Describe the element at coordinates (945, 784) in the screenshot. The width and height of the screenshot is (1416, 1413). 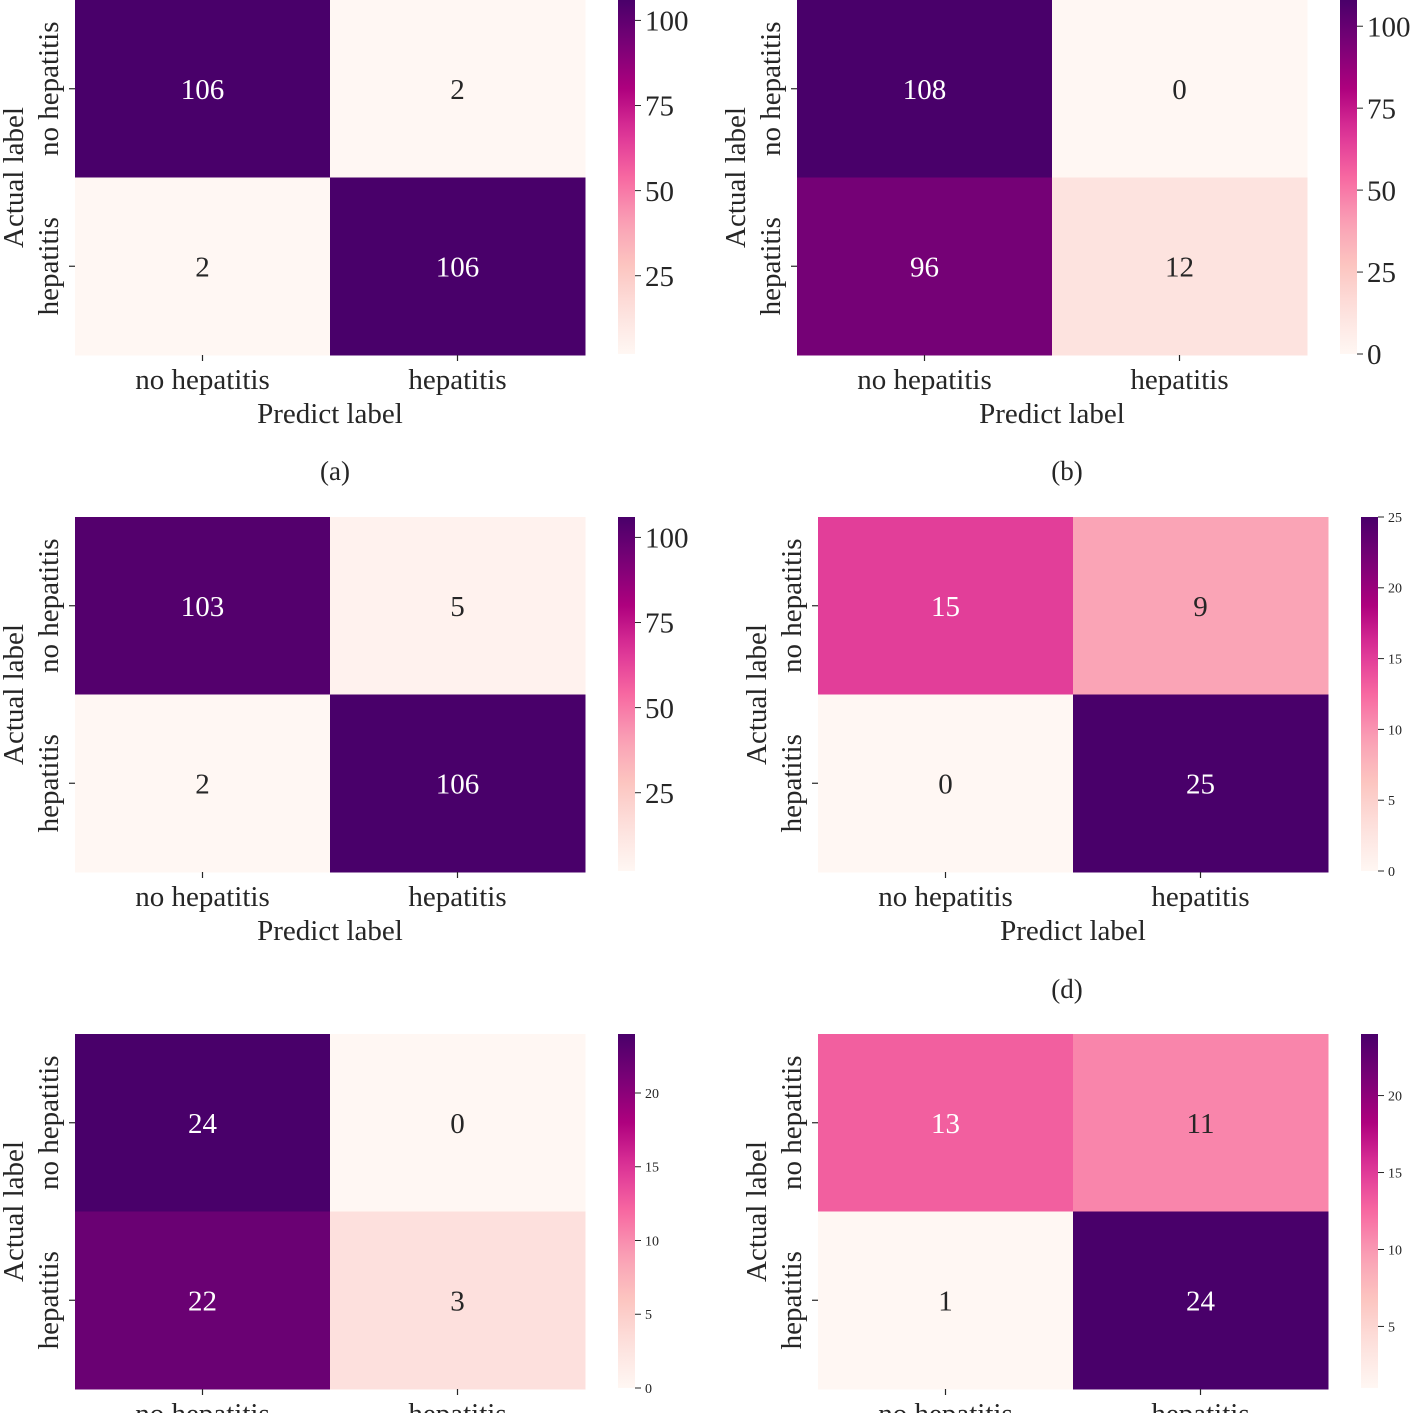
I see `cell-annotation: 0` at that location.